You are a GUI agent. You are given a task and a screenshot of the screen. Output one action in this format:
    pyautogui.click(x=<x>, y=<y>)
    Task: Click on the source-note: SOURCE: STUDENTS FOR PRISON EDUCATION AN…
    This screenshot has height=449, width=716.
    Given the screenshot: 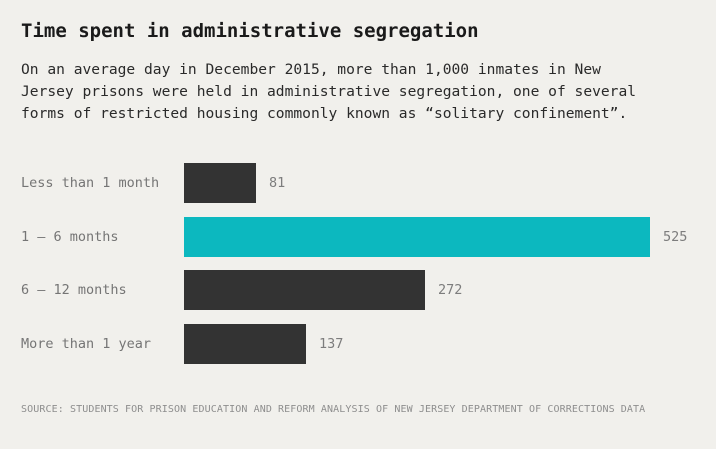 What is the action you would take?
    pyautogui.click(x=333, y=409)
    